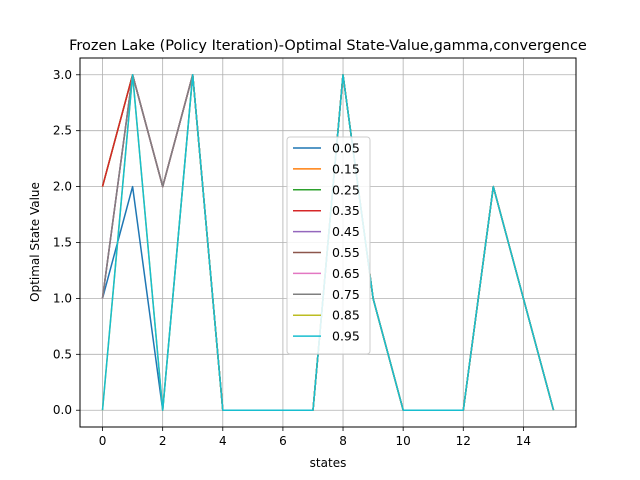  I want to click on x-tick-label: 6, so click(283, 441).